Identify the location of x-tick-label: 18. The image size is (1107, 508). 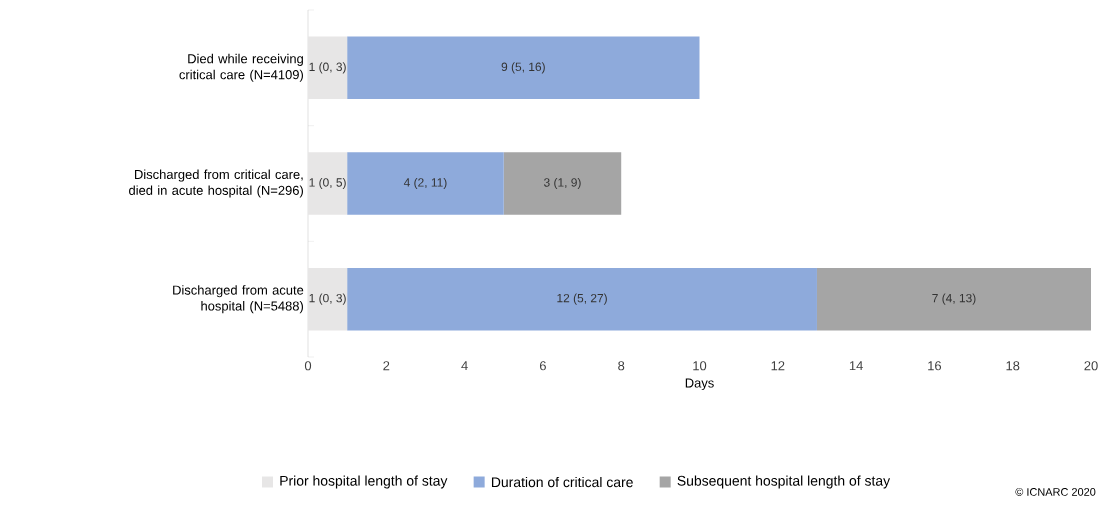
(1013, 366).